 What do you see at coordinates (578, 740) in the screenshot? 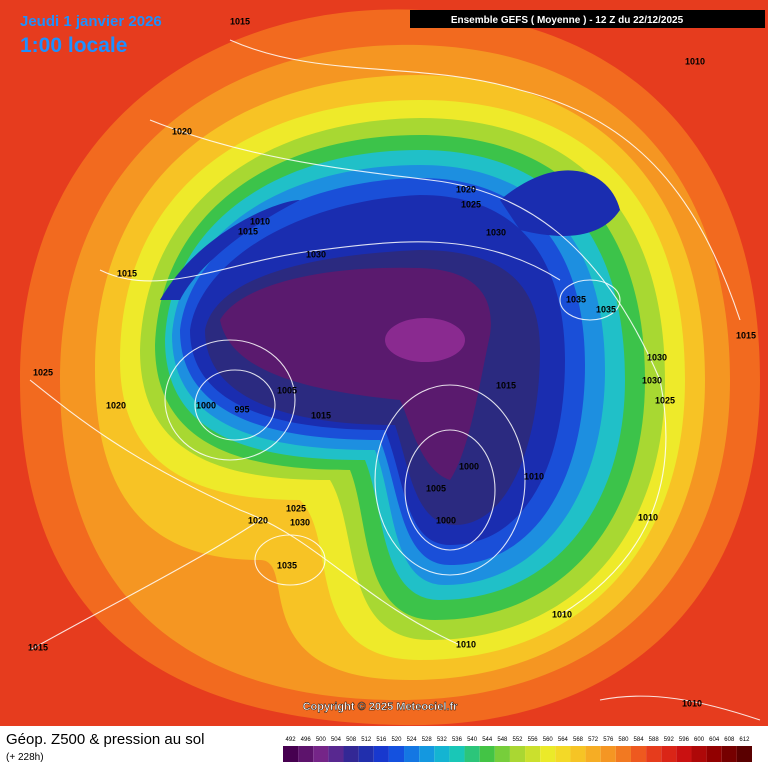
I see `legend-label: 568` at bounding box center [578, 740].